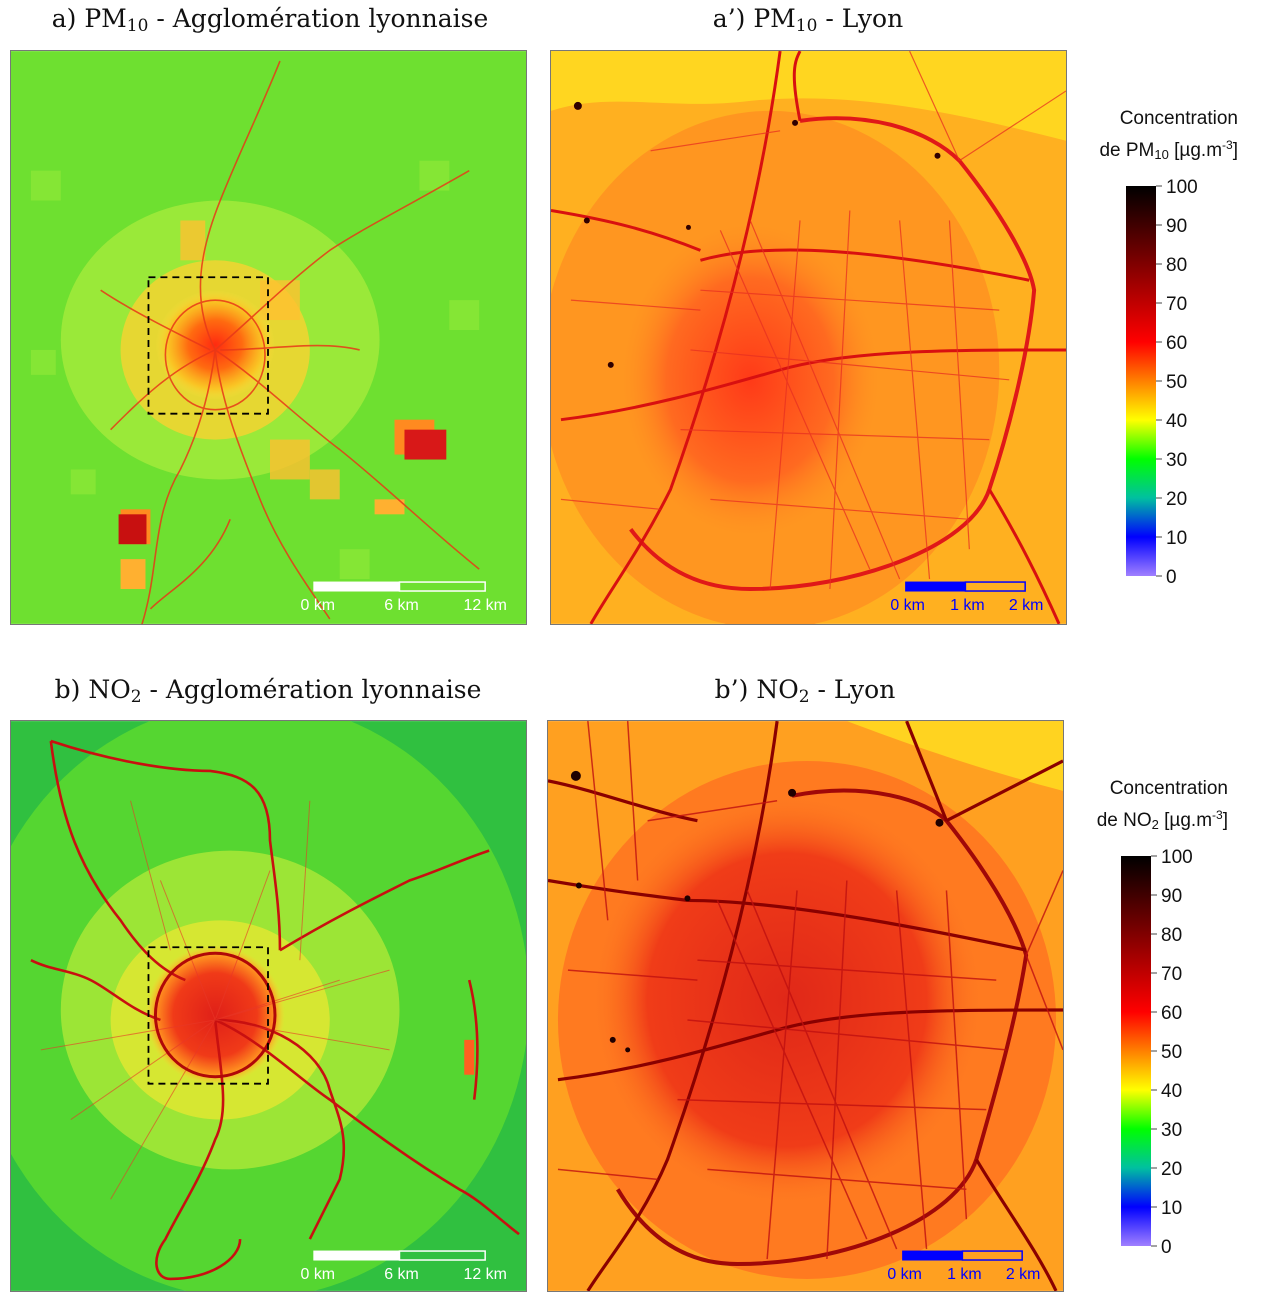 The height and width of the screenshot is (1292, 1263). Describe the element at coordinates (282, 504) in the screenshot. I see `industrial-hotspots` at that location.